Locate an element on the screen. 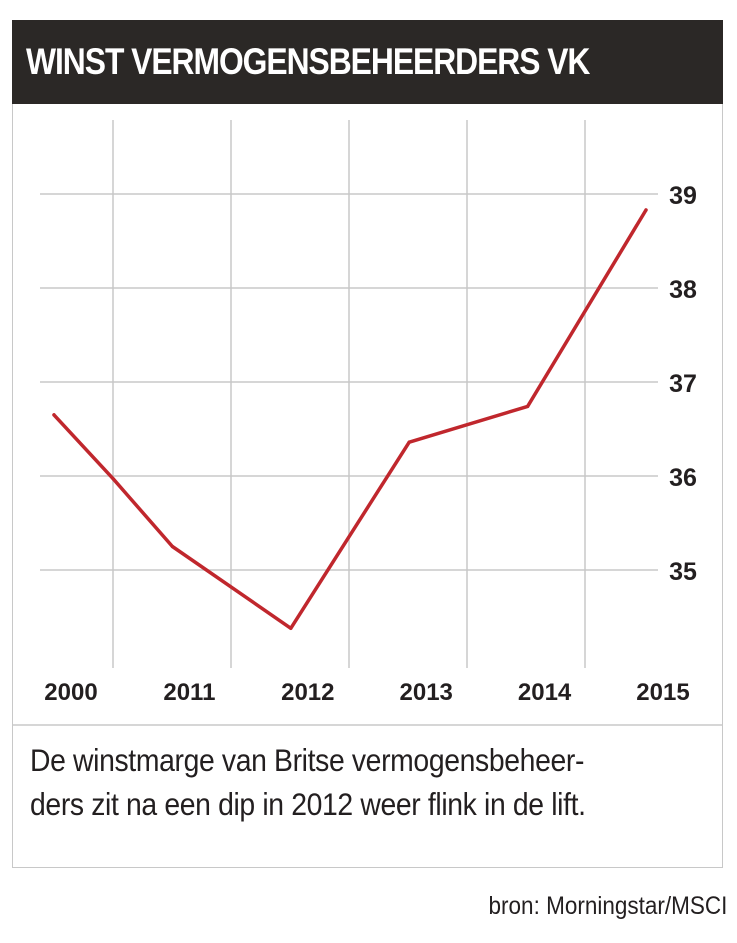 This screenshot has width=737, height=943. x-tick-label: 2013 is located at coordinates (426, 692).